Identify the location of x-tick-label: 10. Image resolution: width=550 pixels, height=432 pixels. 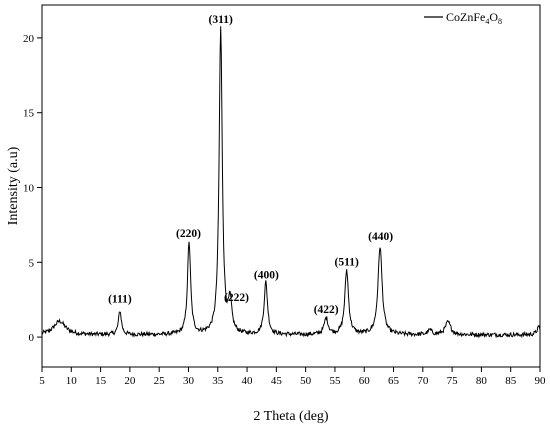
(72, 381).